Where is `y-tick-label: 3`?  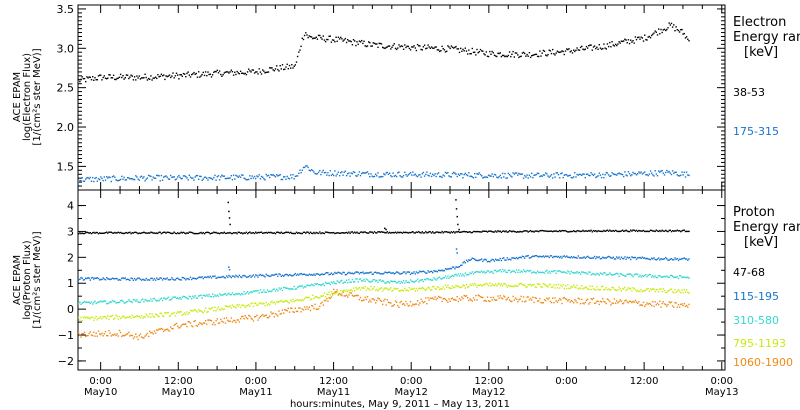
y-tick-label: 3 is located at coordinates (70, 231).